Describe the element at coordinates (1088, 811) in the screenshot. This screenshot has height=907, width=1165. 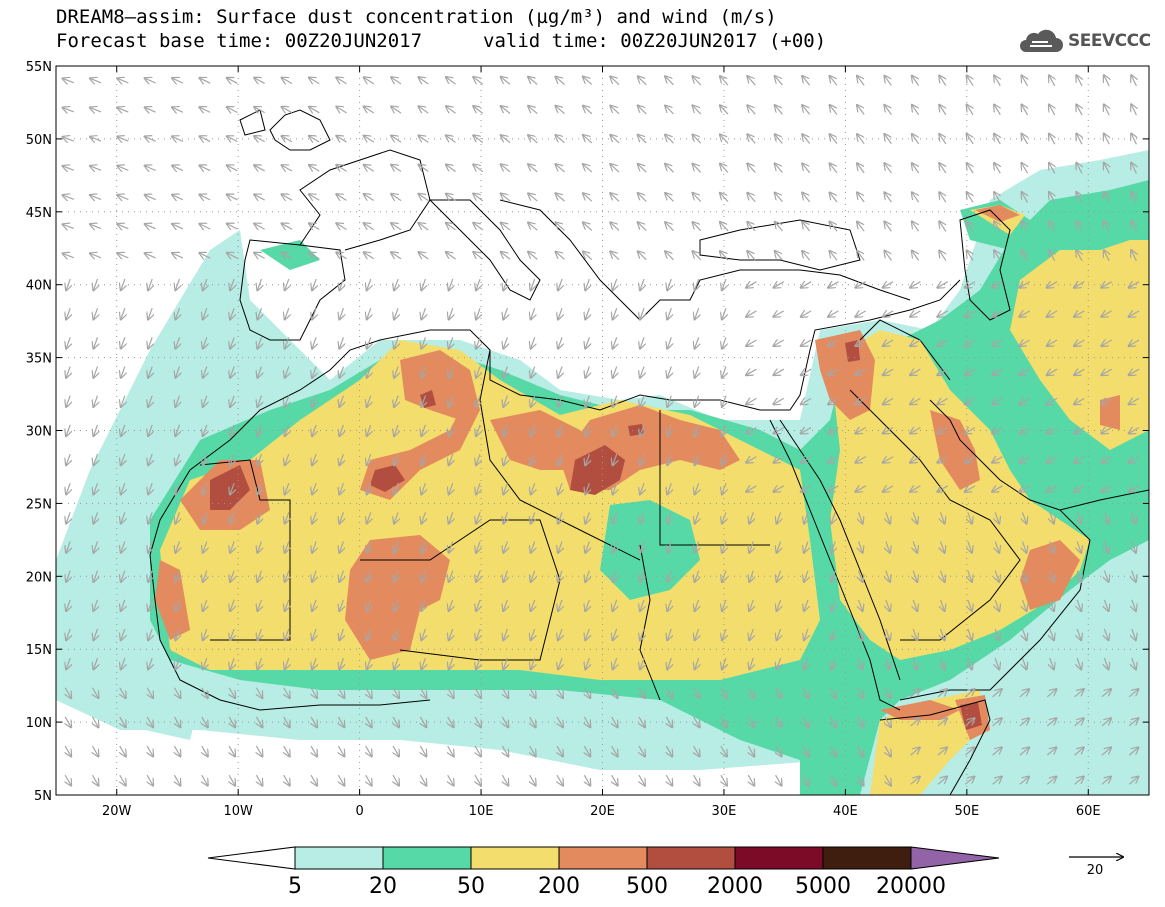
I see `lon-label: 60E` at that location.